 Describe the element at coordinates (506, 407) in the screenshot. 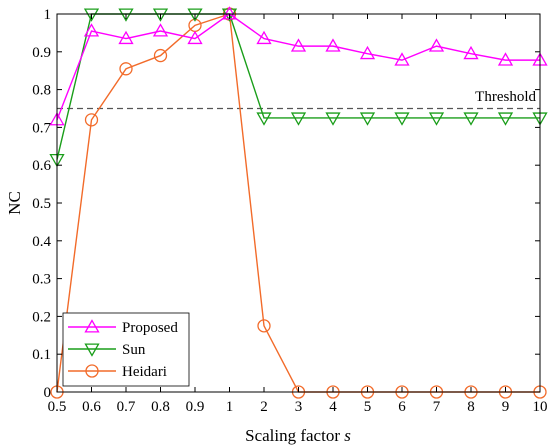

I see `x-tick-label: 9` at that location.